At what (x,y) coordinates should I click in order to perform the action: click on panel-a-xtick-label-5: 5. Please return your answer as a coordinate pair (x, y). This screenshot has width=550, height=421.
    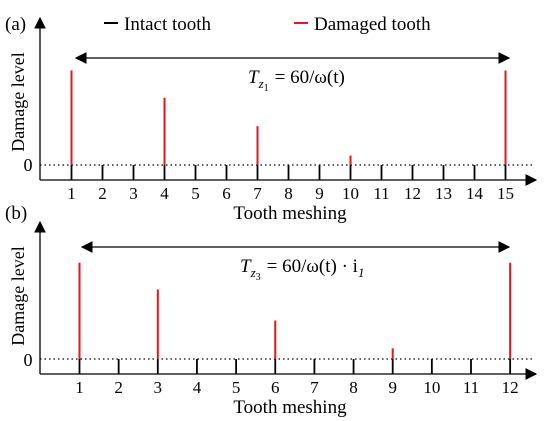
    Looking at the image, I should click on (195, 193).